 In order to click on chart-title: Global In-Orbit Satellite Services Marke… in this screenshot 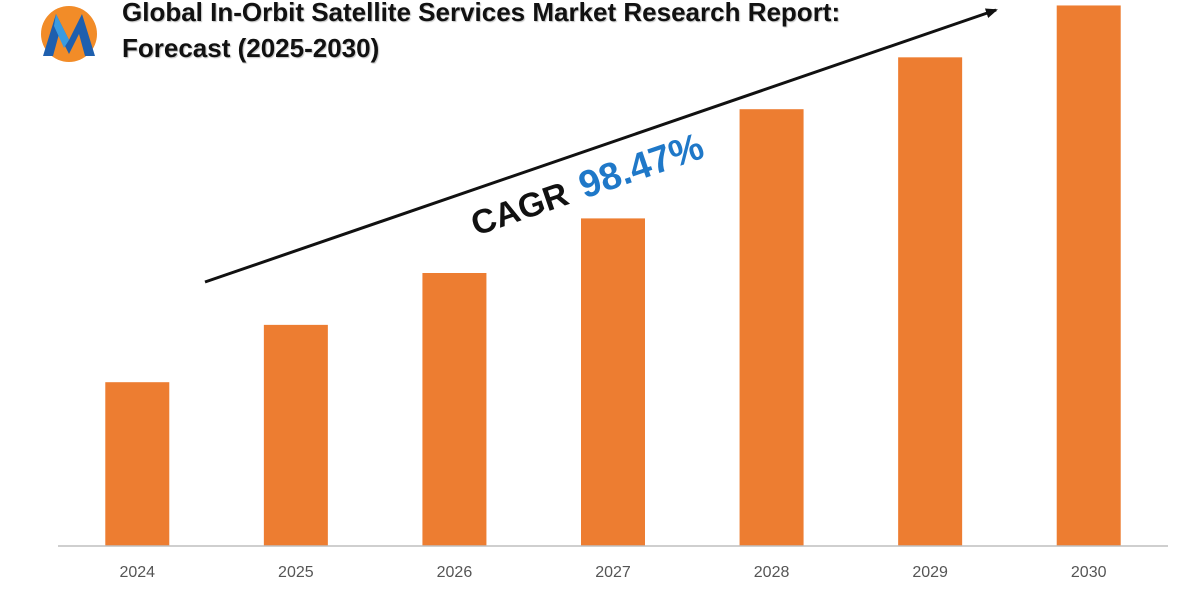, I will do `click(481, 31)`.